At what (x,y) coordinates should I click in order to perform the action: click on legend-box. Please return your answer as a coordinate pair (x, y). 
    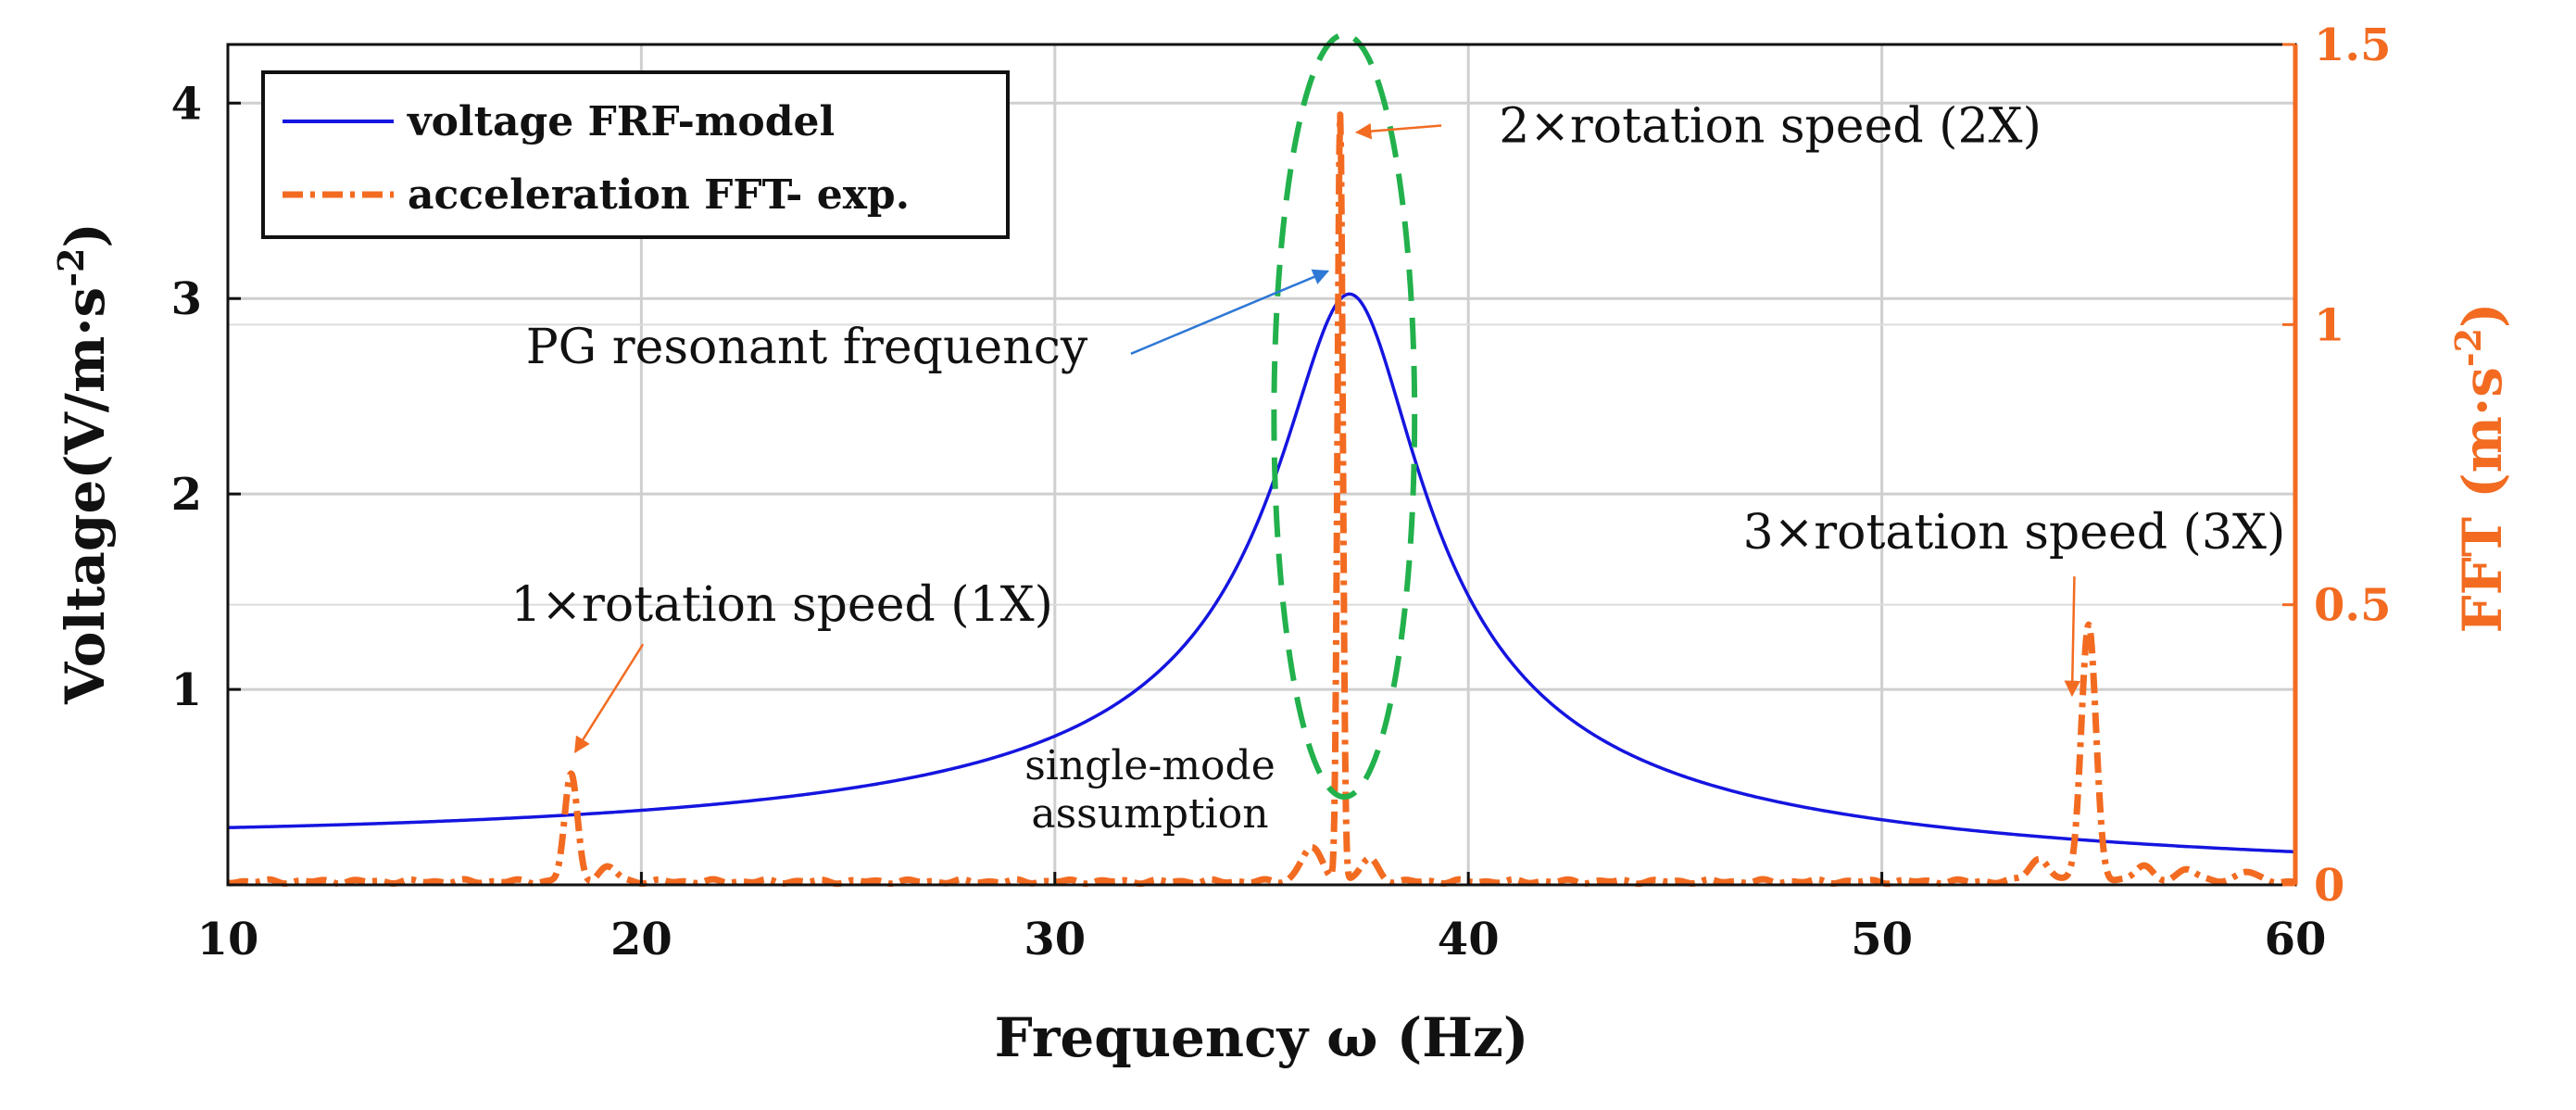
    Looking at the image, I should click on (635, 154).